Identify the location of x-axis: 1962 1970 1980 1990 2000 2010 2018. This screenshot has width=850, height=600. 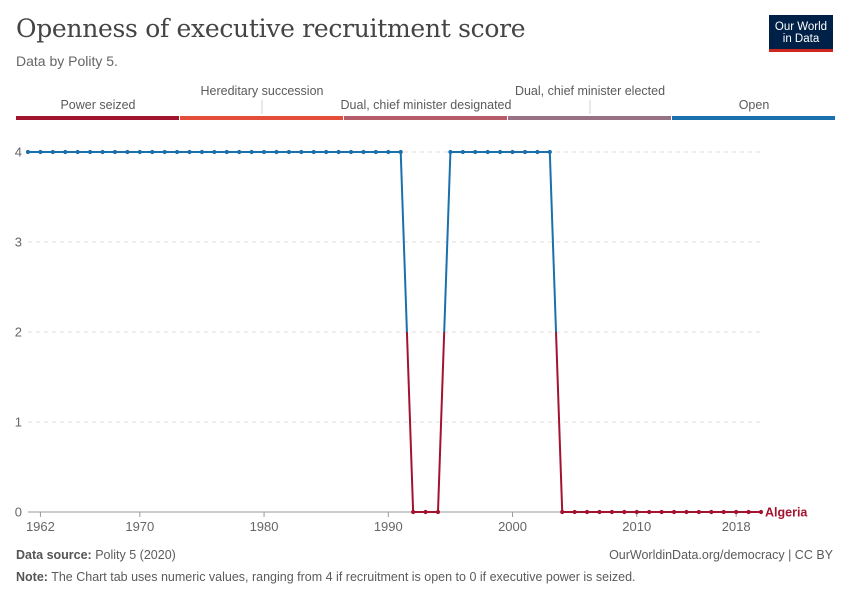
(388, 523).